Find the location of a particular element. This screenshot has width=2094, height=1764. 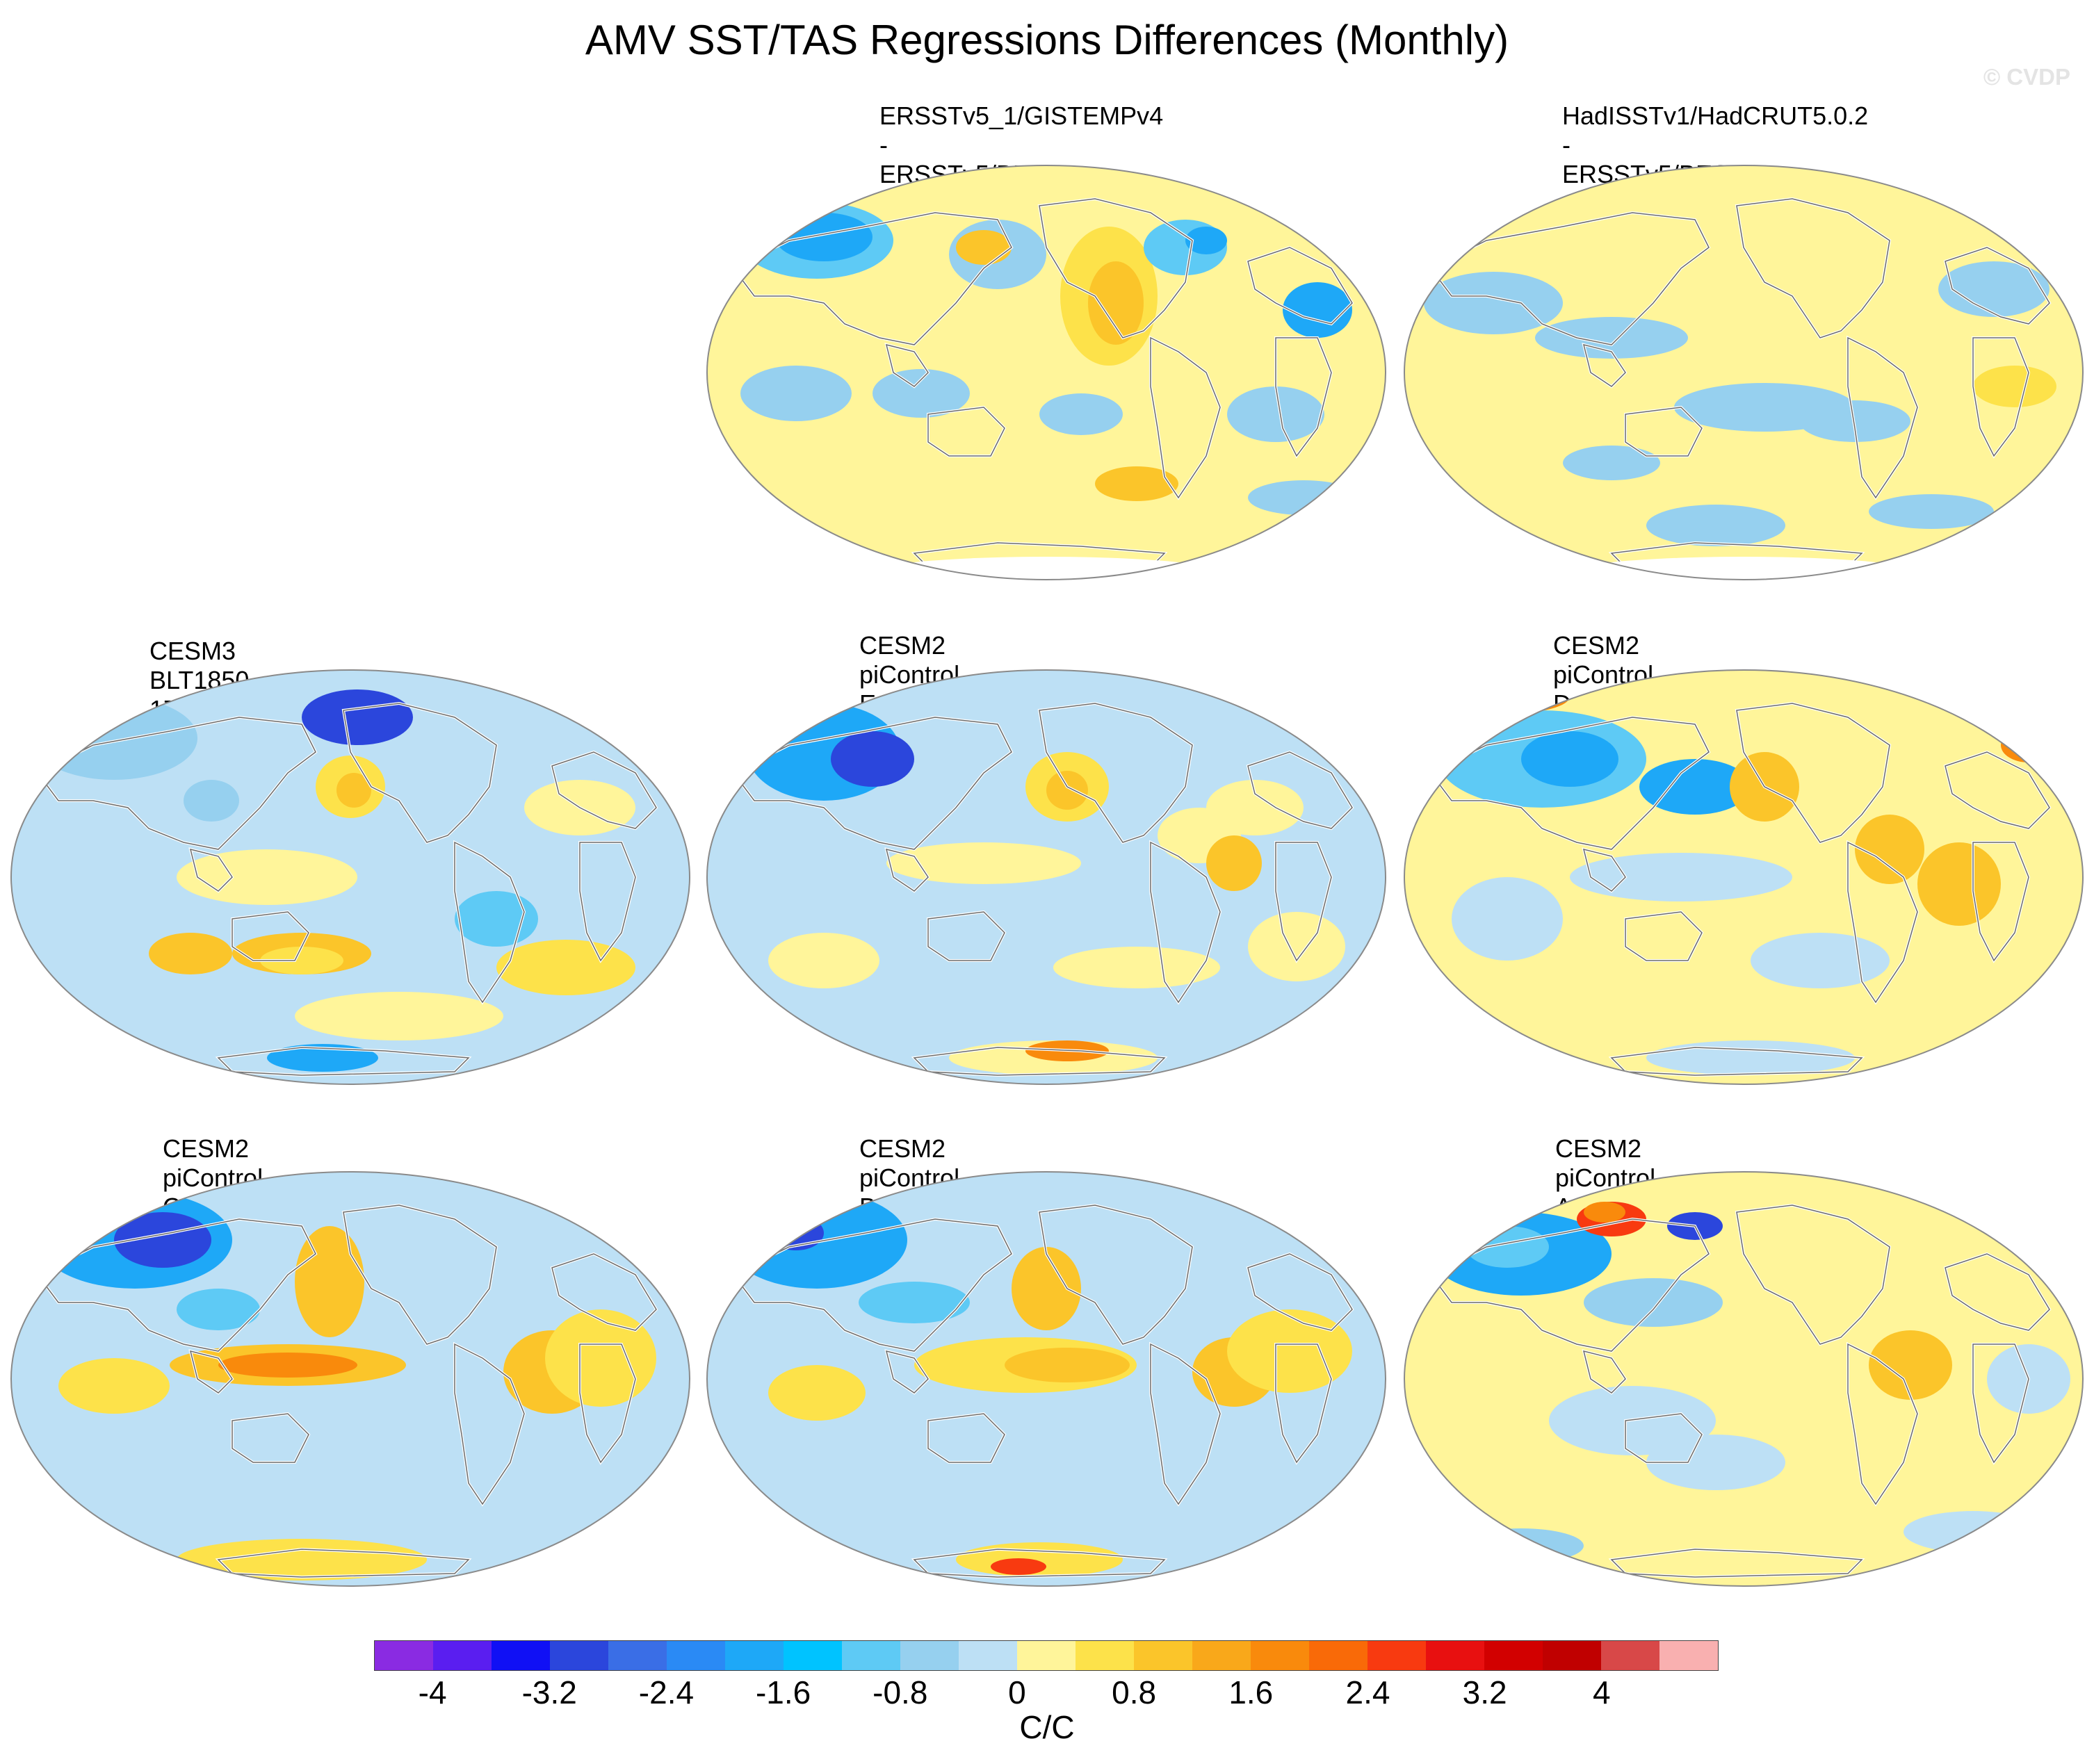

colorbar-tick-label: -3.2 is located at coordinates (549, 1692).